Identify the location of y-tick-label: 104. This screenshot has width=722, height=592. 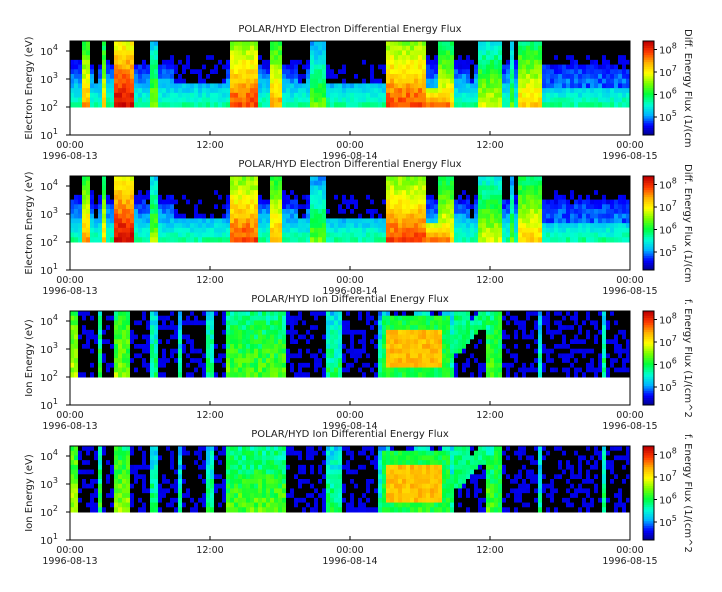
(49, 185).